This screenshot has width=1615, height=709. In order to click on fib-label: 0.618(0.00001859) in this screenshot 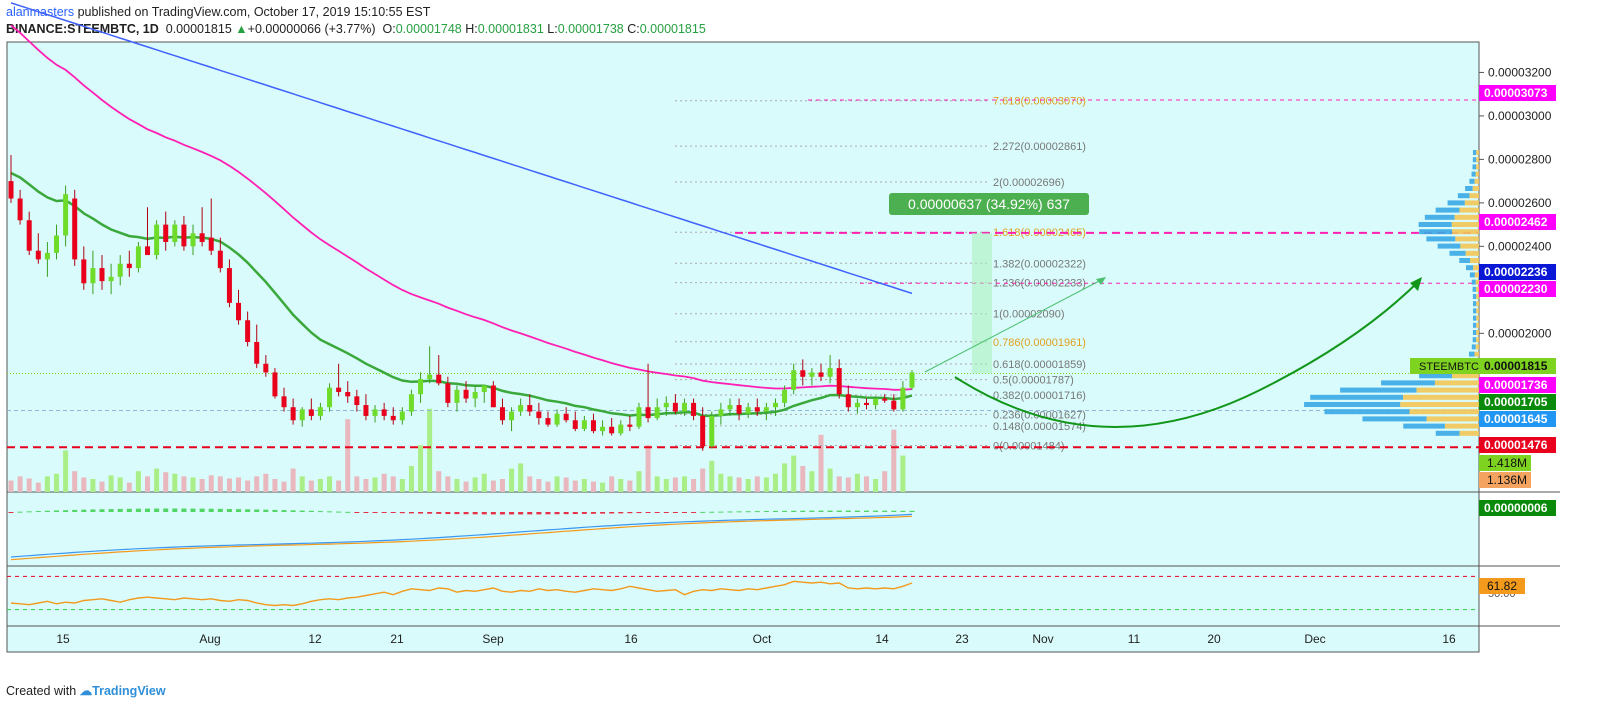, I will do `click(1039, 365)`.